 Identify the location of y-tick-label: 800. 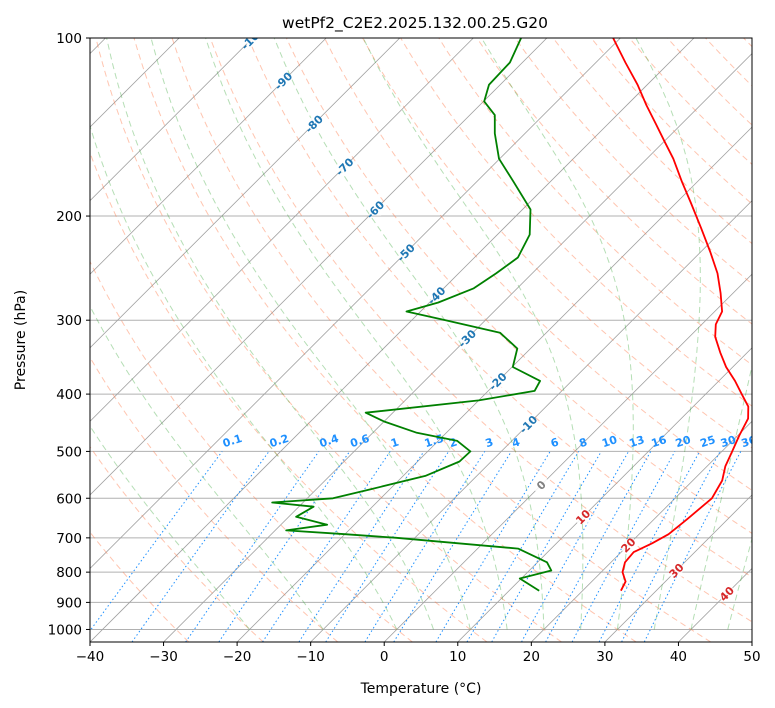
(69, 573).